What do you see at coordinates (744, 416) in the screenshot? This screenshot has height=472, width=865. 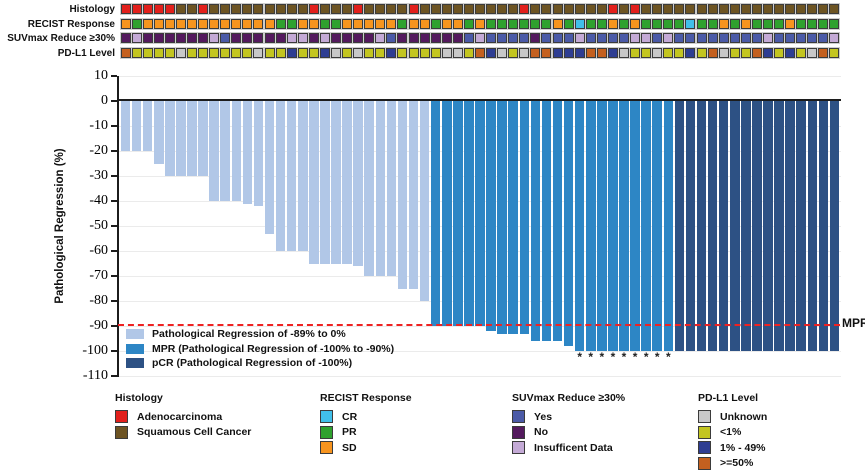 I see `legend-item-label: Unknown` at bounding box center [744, 416].